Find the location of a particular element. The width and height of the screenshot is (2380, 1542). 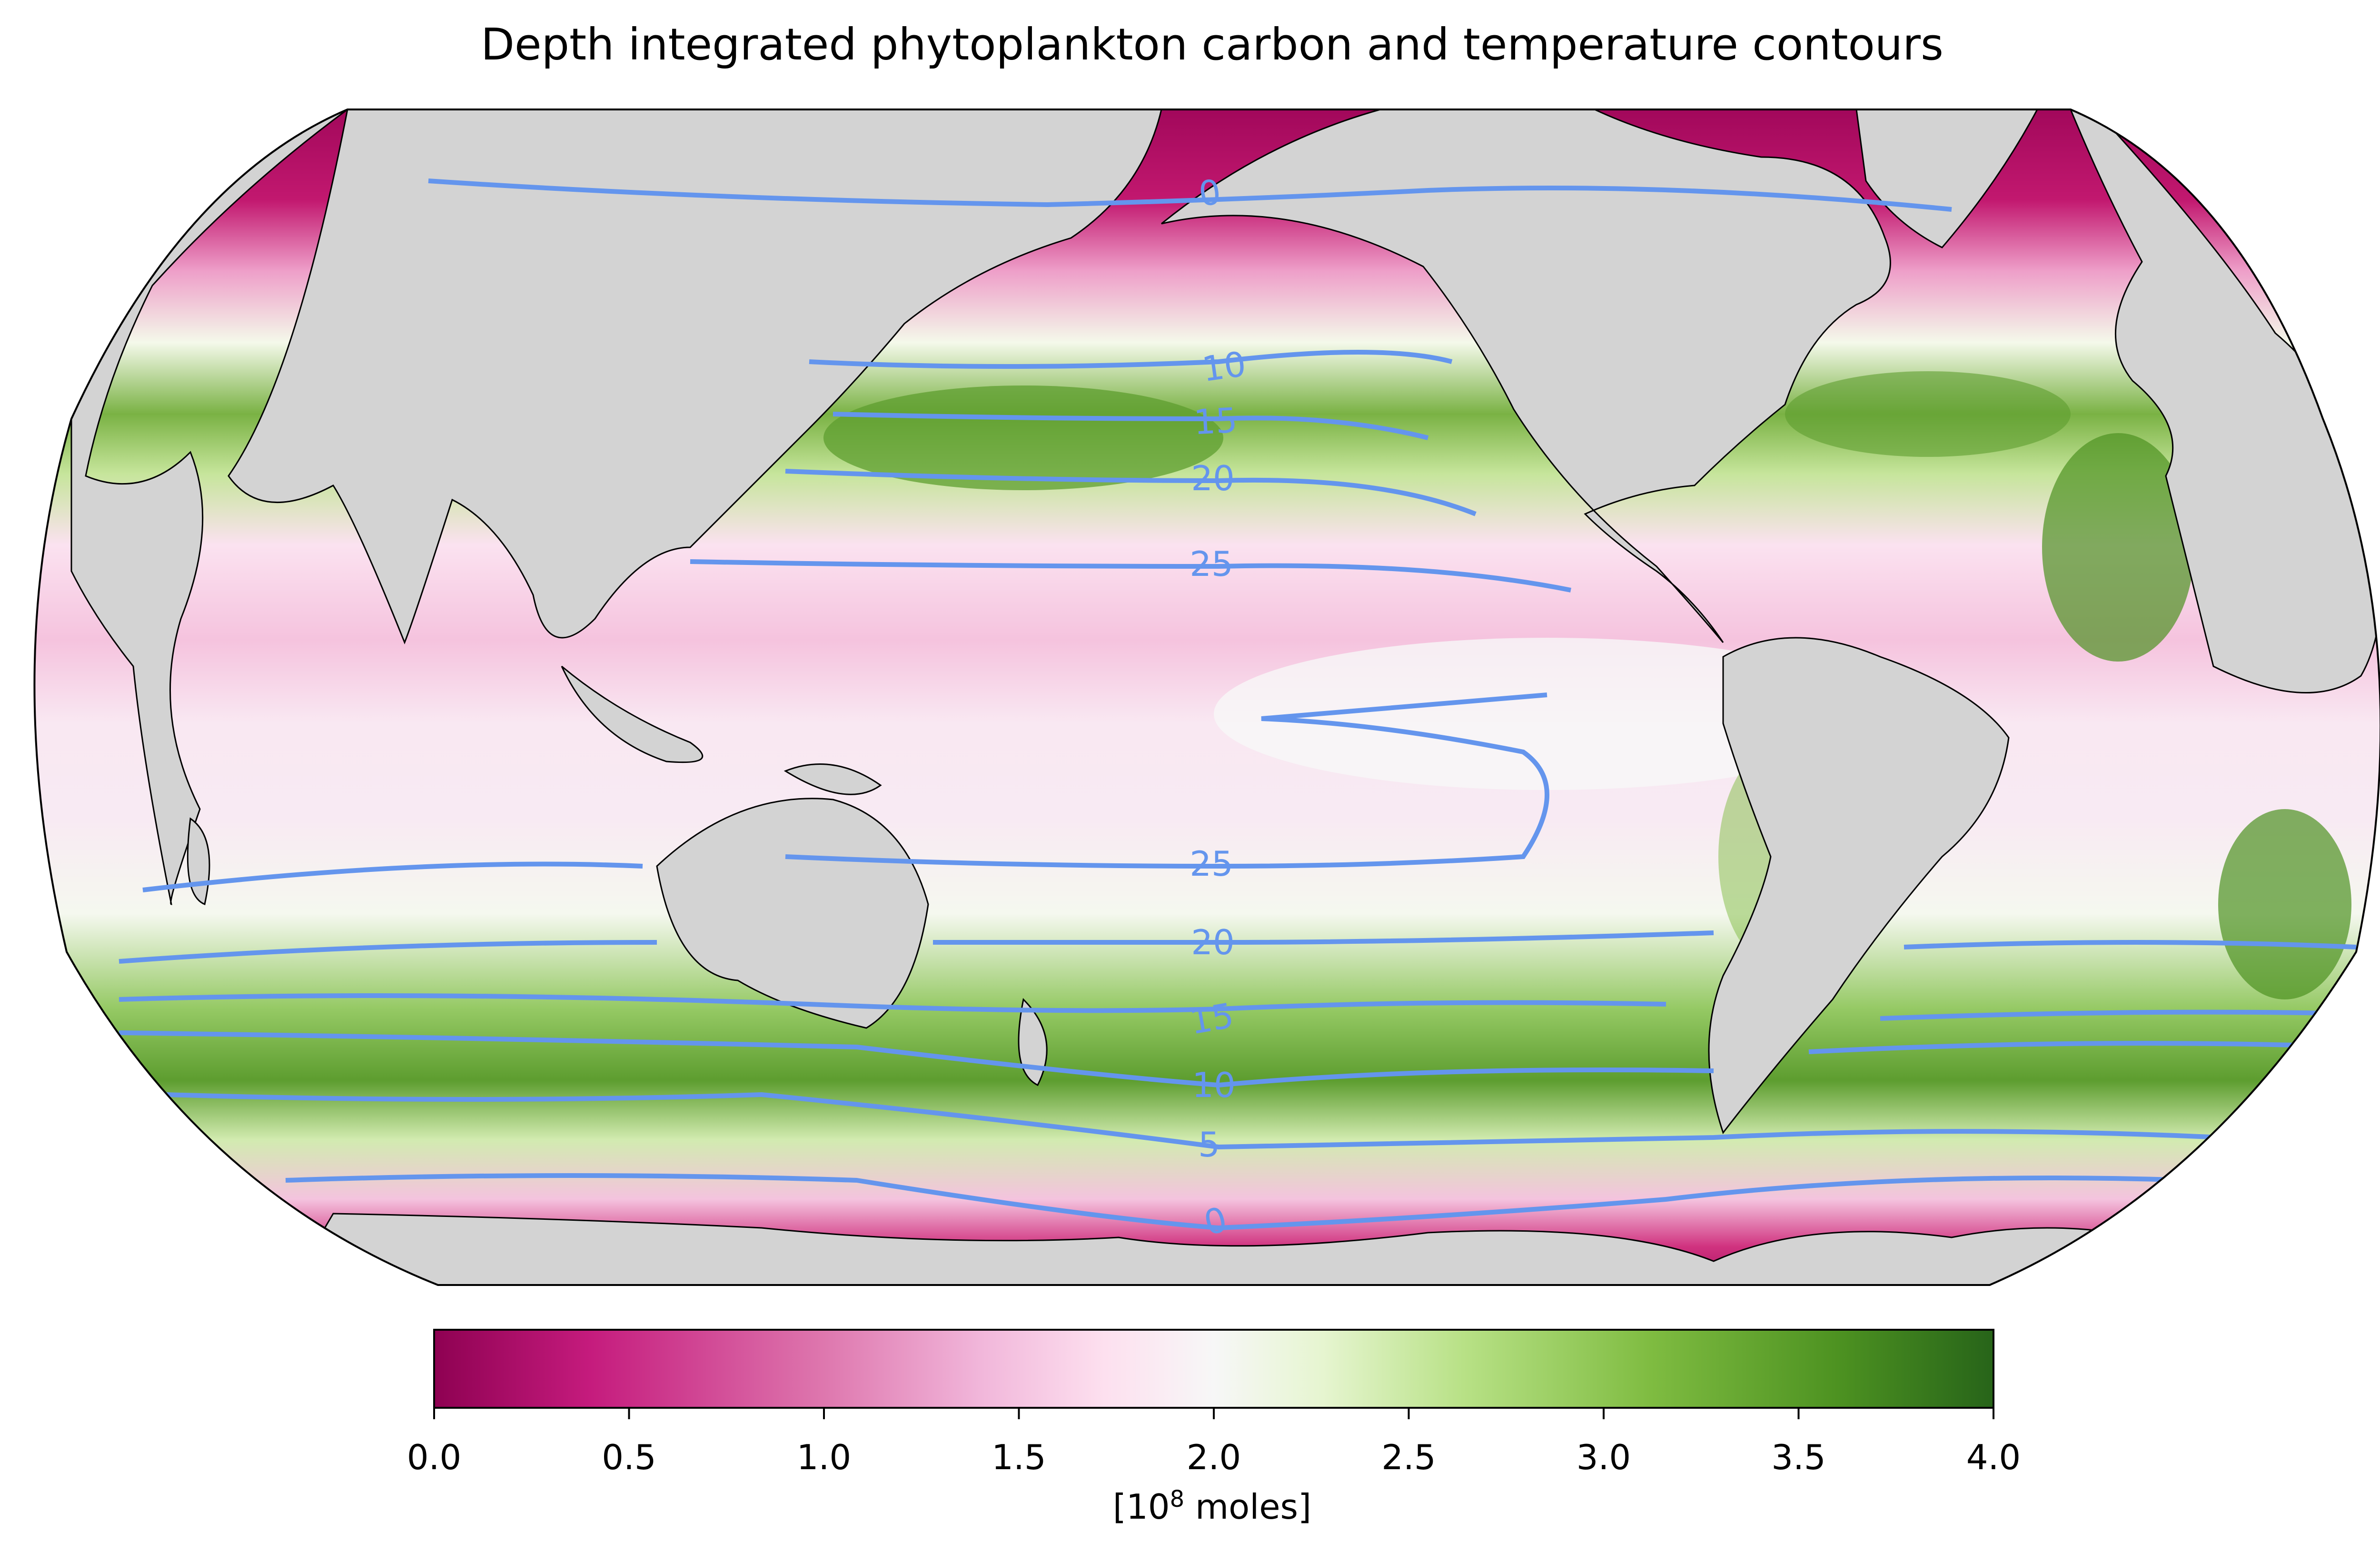

contour-labels: 0 10 15 20 25 25 20 15 10 5 0 is located at coordinates (1217, 707).